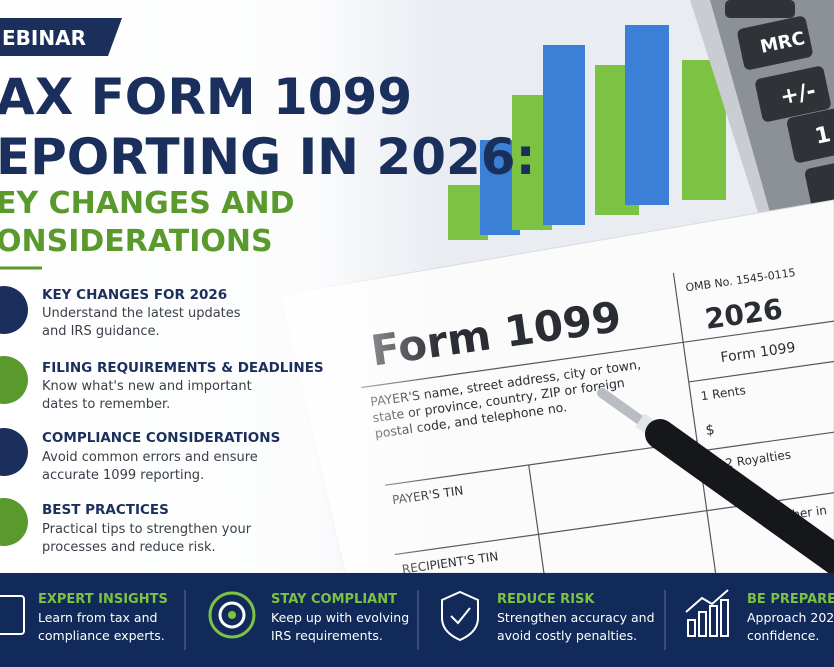 Image resolution: width=834 pixels, height=667 pixels. What do you see at coordinates (268, 157) in the screenshot?
I see `title-line: EPORTING IN 2026:` at bounding box center [268, 157].